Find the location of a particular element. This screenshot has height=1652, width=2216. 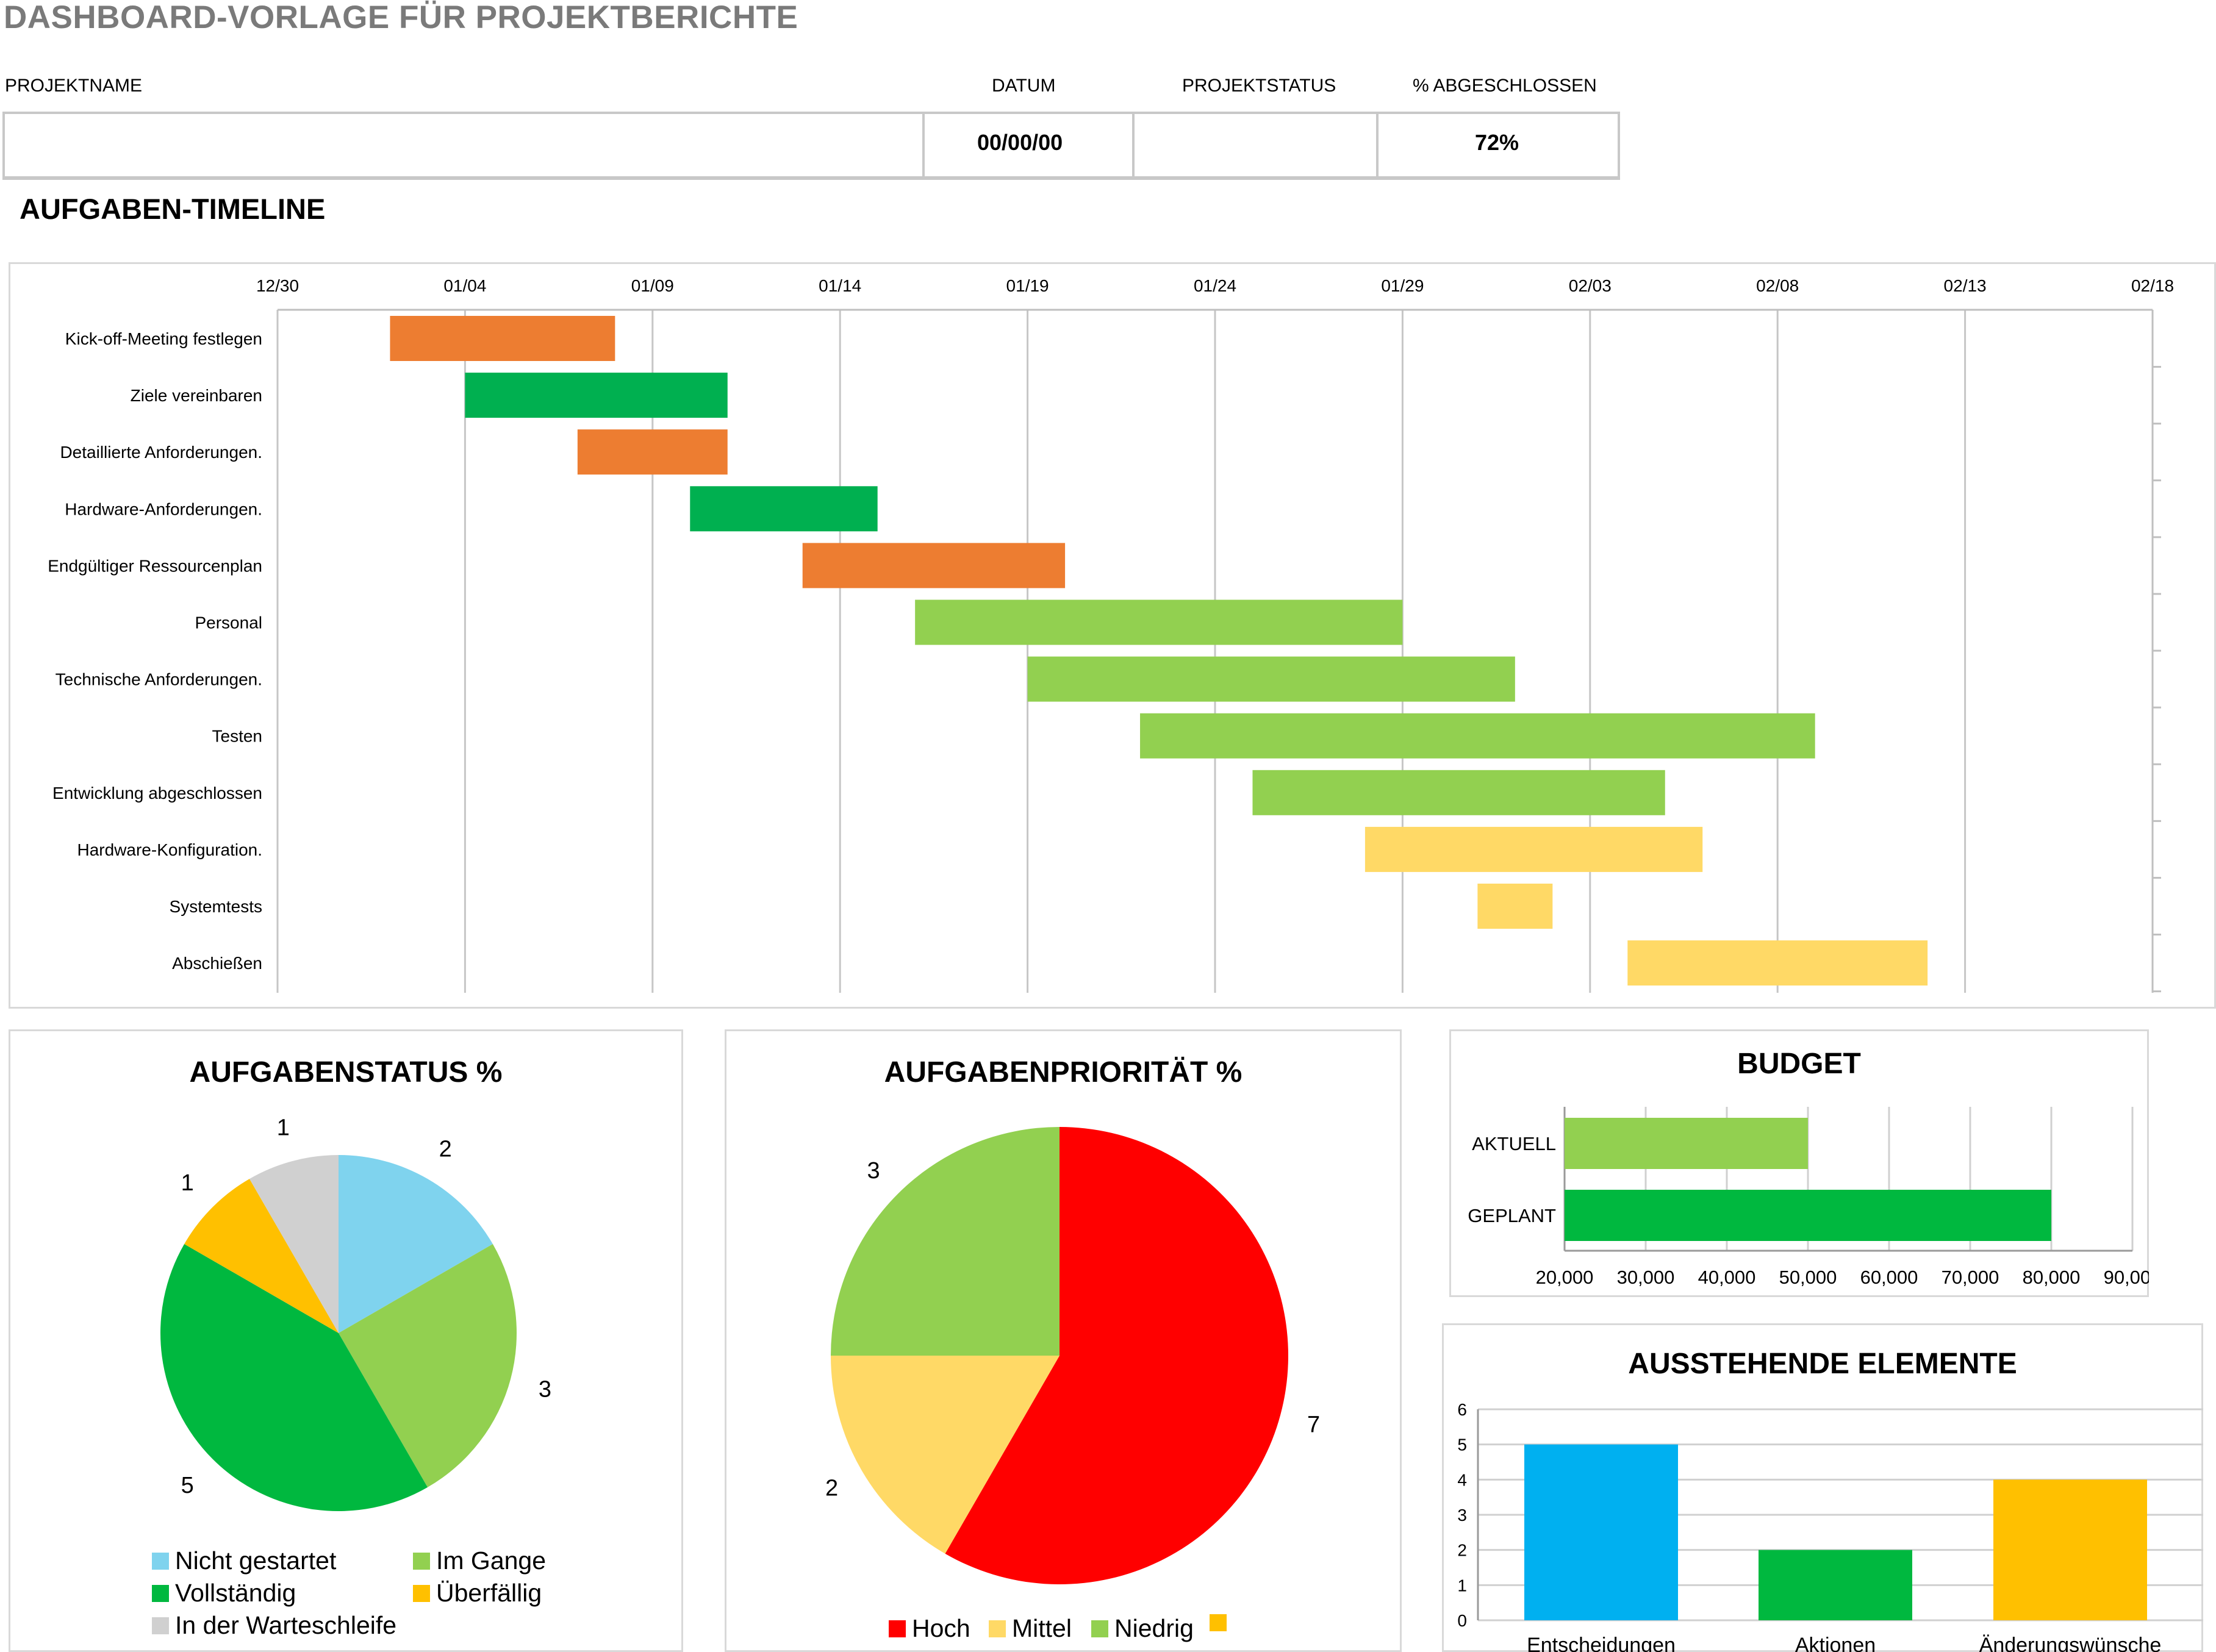

legend-label-on-hold: In der Warteschleife is located at coordinates (286, 1625).